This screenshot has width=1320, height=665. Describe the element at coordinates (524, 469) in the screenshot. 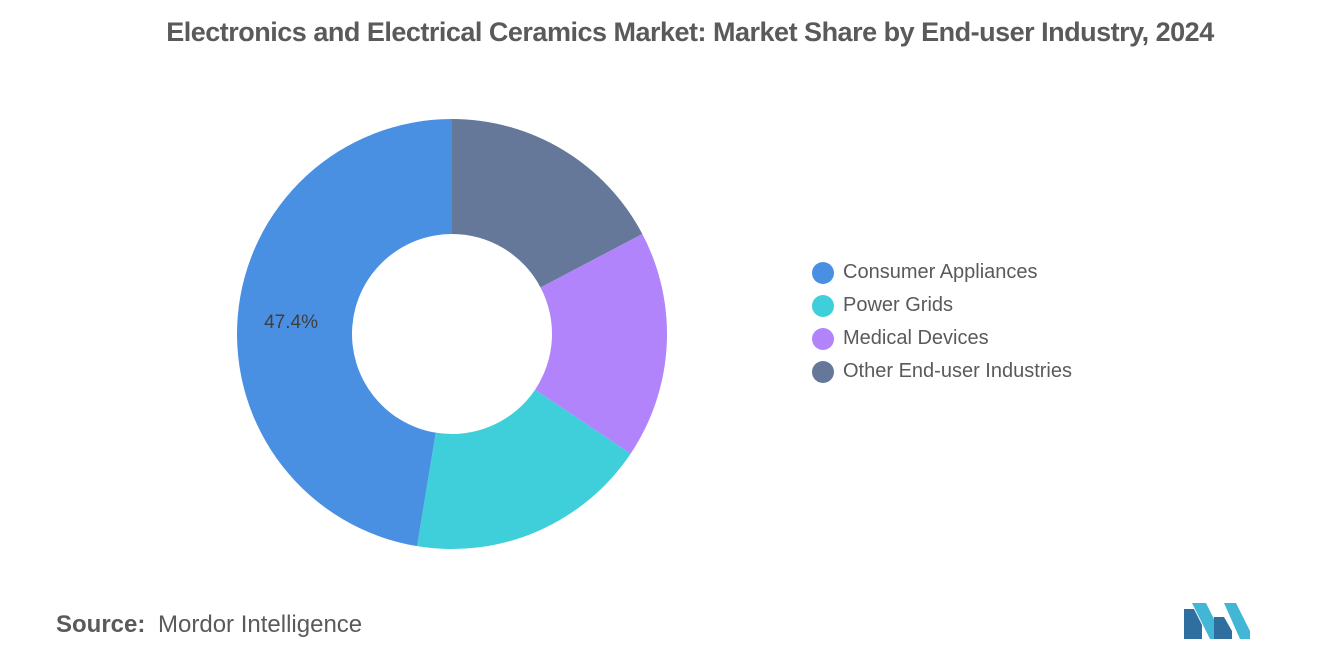

I see `donut-slice-power-grids` at that location.